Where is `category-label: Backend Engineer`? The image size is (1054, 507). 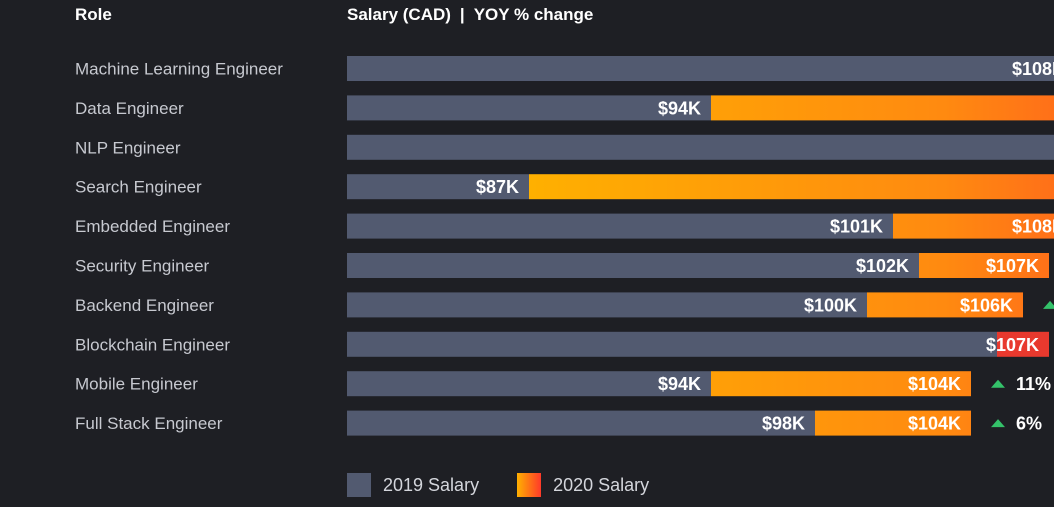 category-label: Backend Engineer is located at coordinates (144, 305).